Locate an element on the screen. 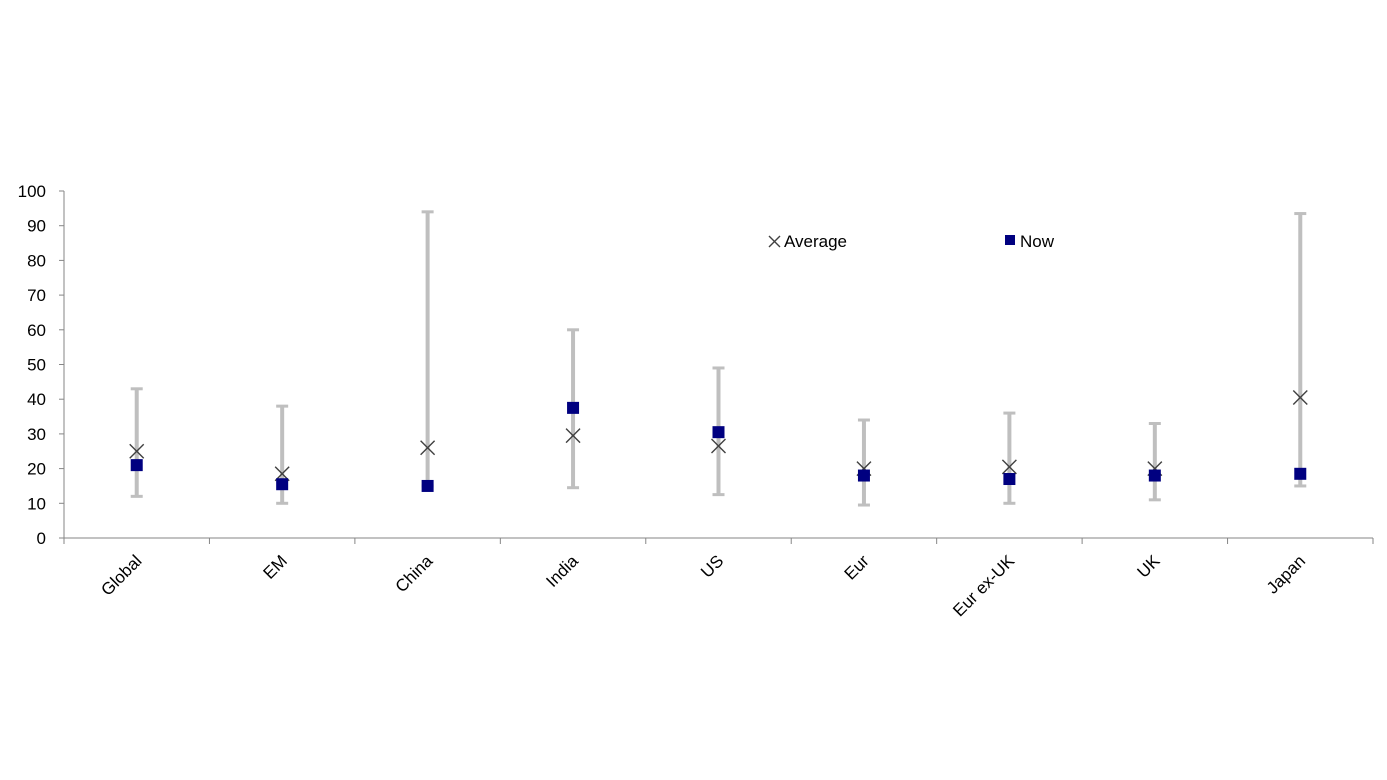 The width and height of the screenshot is (1387, 780). x-category-label: Eur ex-UK is located at coordinates (983, 585).